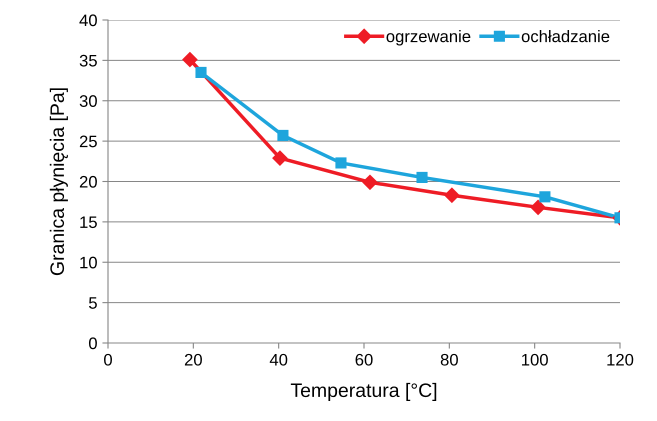 The height and width of the screenshot is (421, 657). I want to click on y-tick-label: 40, so click(88, 20).